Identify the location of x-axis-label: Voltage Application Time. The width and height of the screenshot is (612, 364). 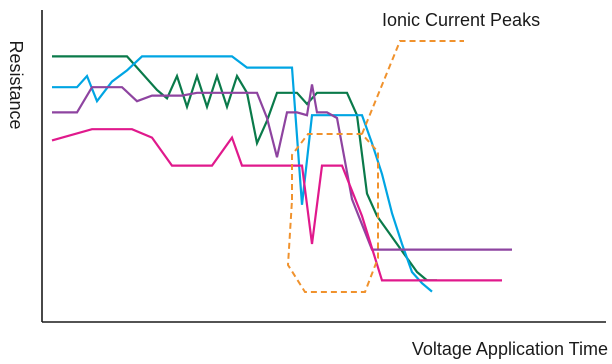
(510, 349).